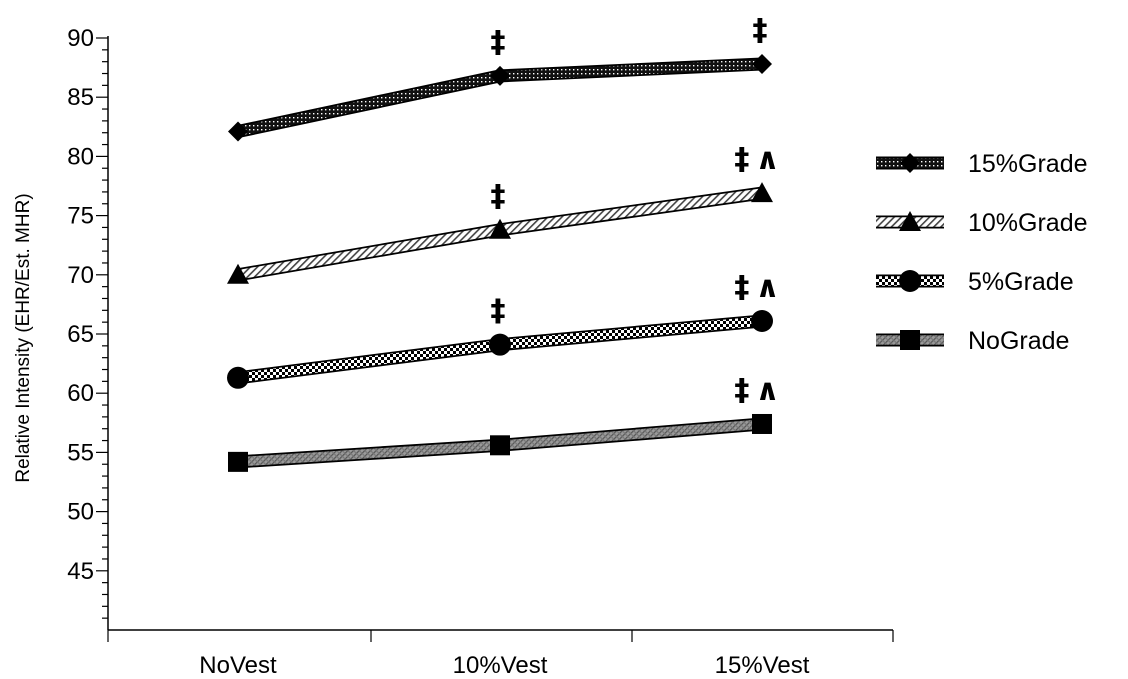  I want to click on x-tick-label: NoVest, so click(238, 665).